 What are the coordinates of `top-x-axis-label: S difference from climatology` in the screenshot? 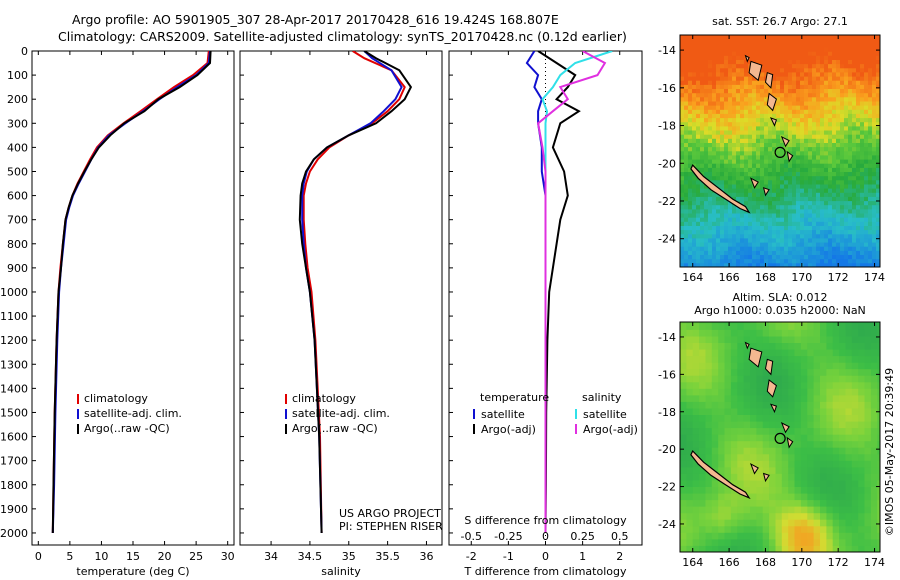 It's located at (545, 520).